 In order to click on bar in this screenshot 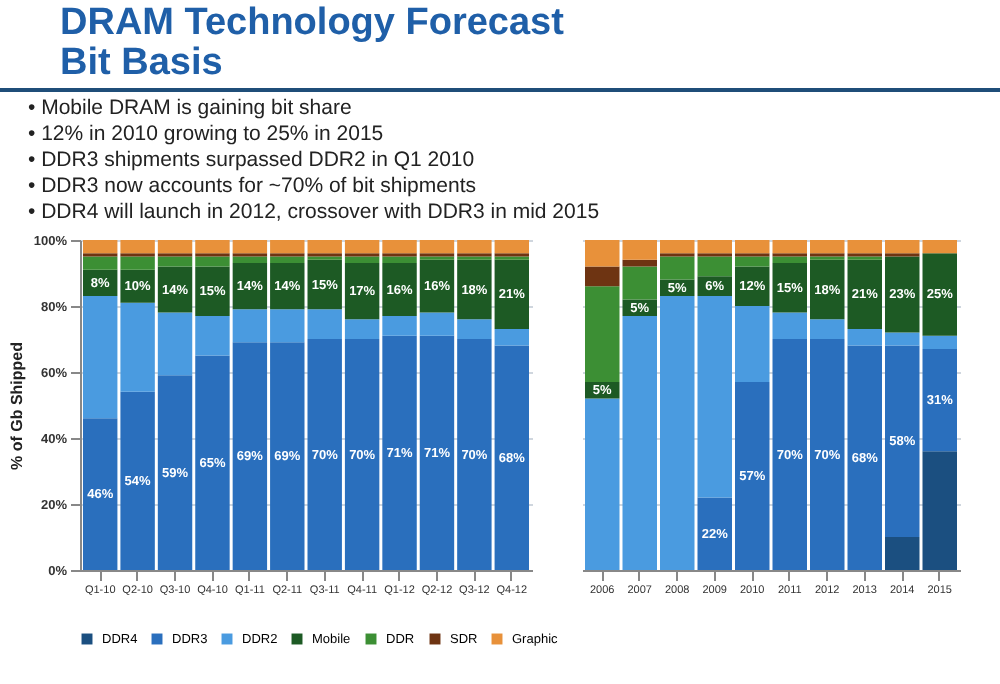, I will do `click(602, 276)`.